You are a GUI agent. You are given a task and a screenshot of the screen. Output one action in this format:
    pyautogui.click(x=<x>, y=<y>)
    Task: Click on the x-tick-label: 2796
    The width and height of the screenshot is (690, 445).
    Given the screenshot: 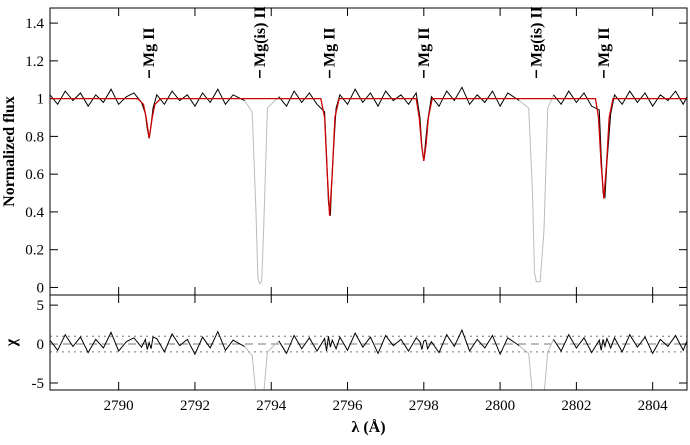 What is the action you would take?
    pyautogui.click(x=348, y=406)
    